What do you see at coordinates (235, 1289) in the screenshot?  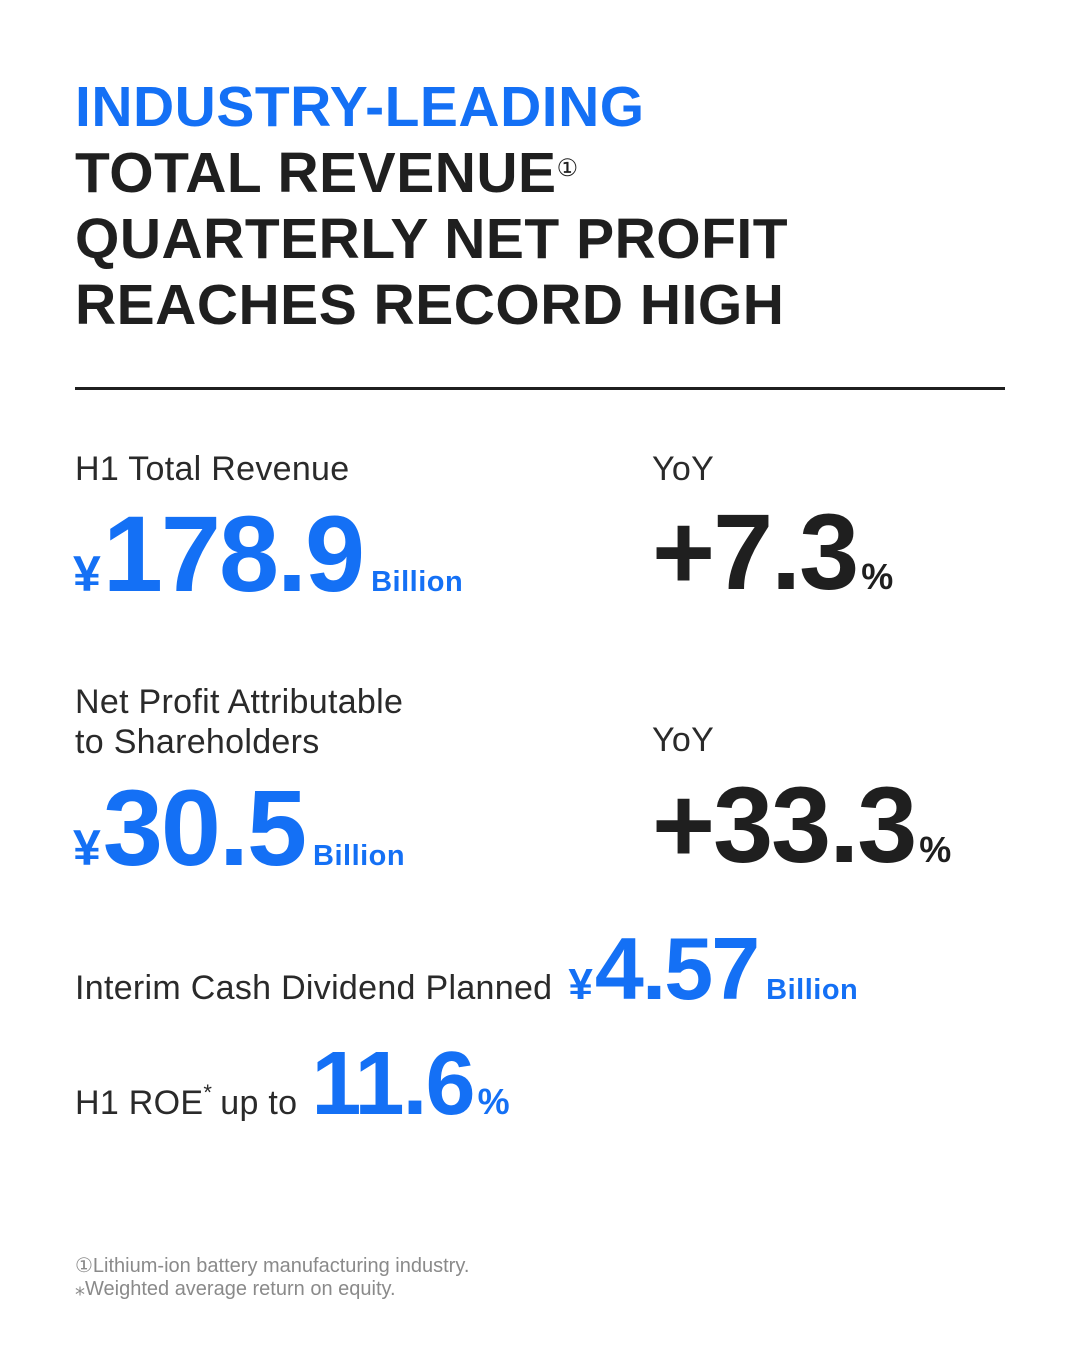 I see `footnote-2: ⁎Weighted average return on equity.` at bounding box center [235, 1289].